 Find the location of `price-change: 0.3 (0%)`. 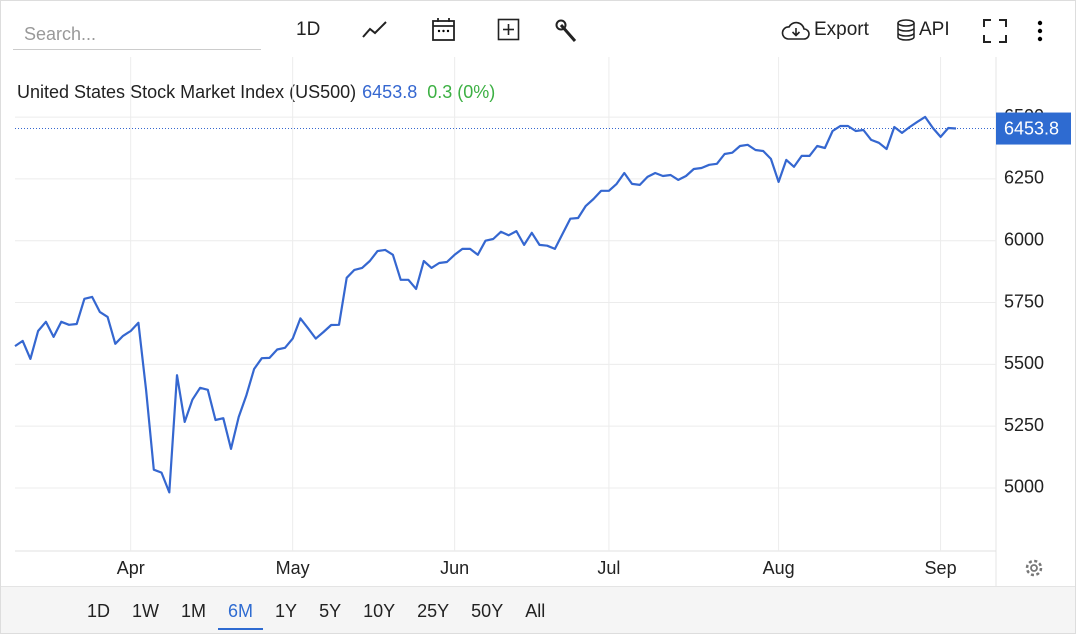

price-change: 0.3 (0%) is located at coordinates (461, 92).